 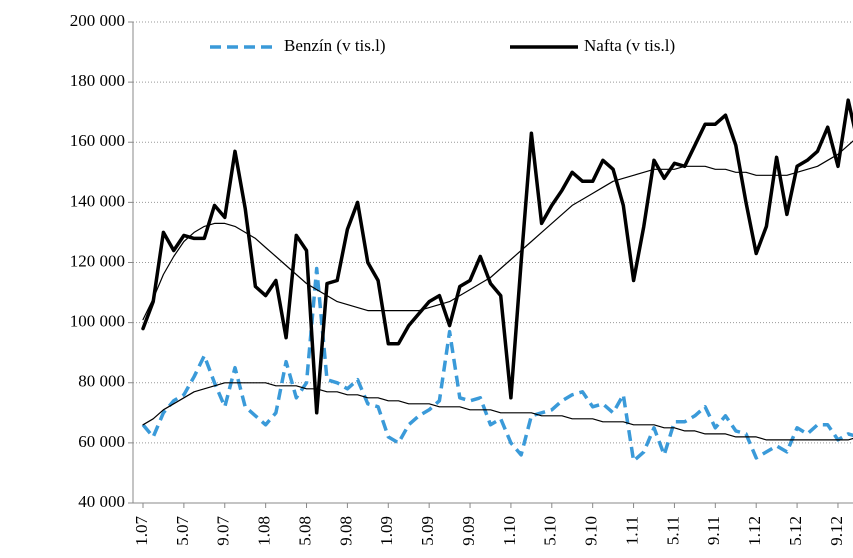 I want to click on x-tick-label: 1.07, so click(x=141, y=531).